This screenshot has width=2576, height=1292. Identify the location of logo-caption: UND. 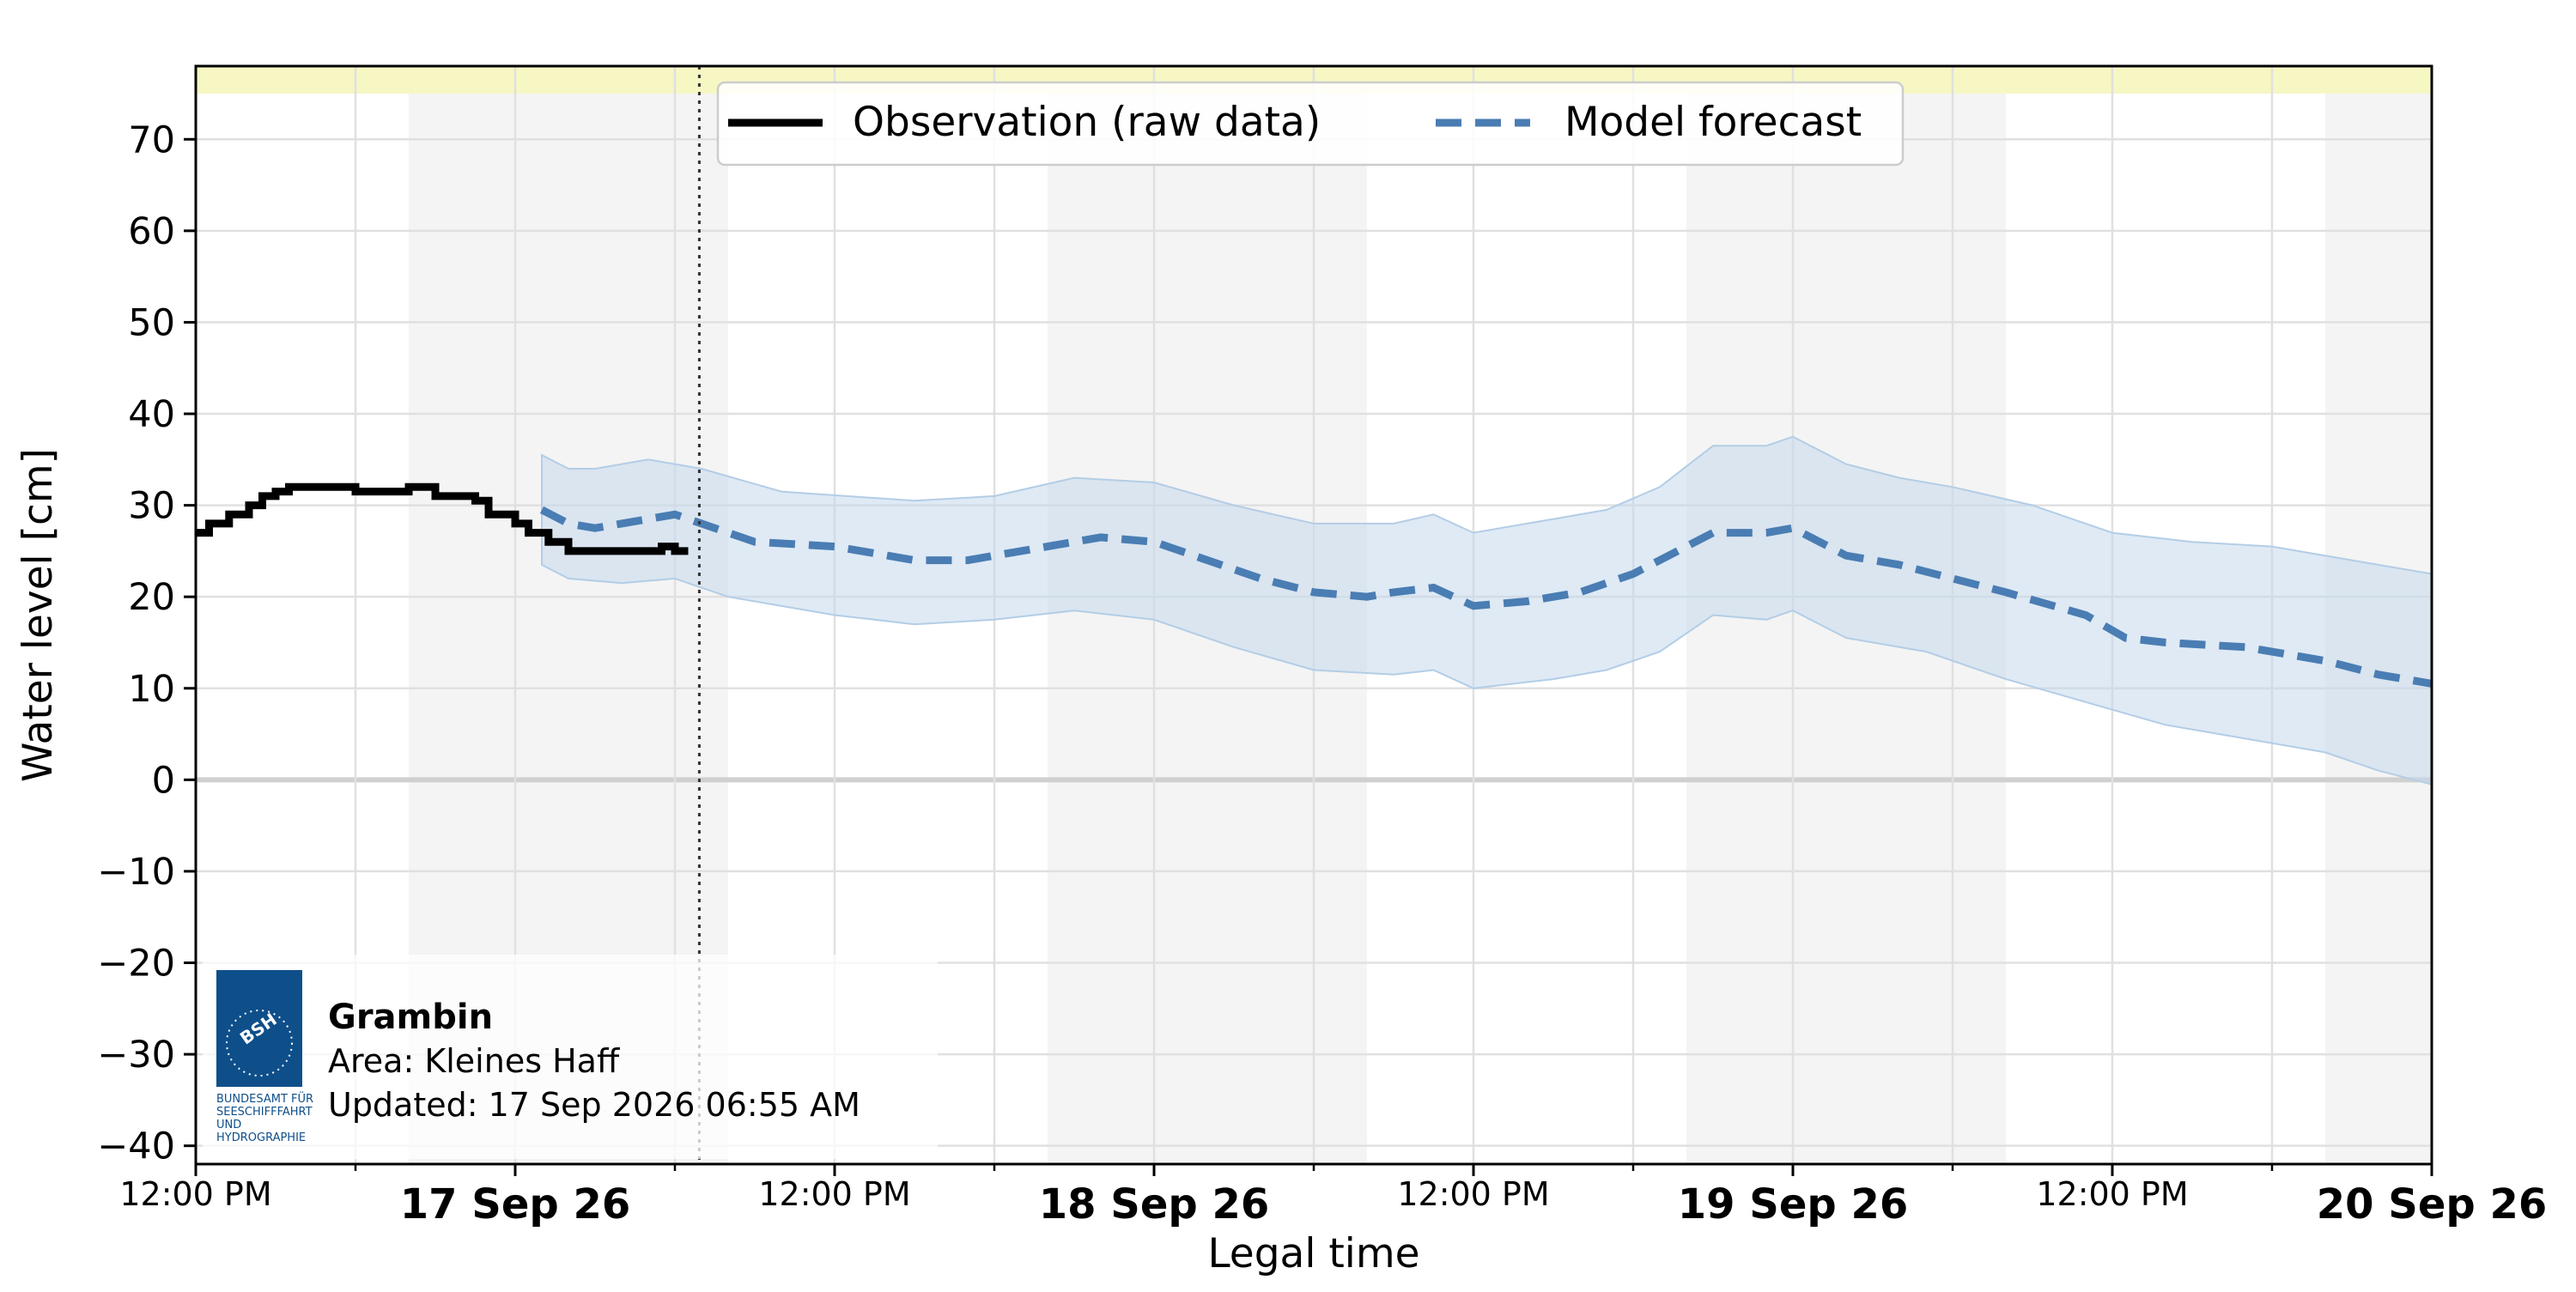
(229, 1125).